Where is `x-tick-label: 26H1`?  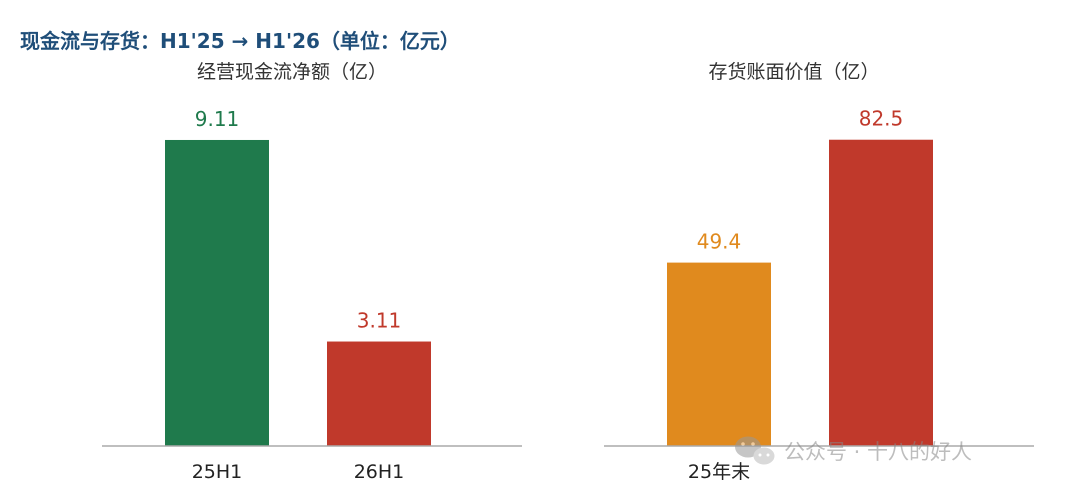
x-tick-label: 26H1 is located at coordinates (379, 472).